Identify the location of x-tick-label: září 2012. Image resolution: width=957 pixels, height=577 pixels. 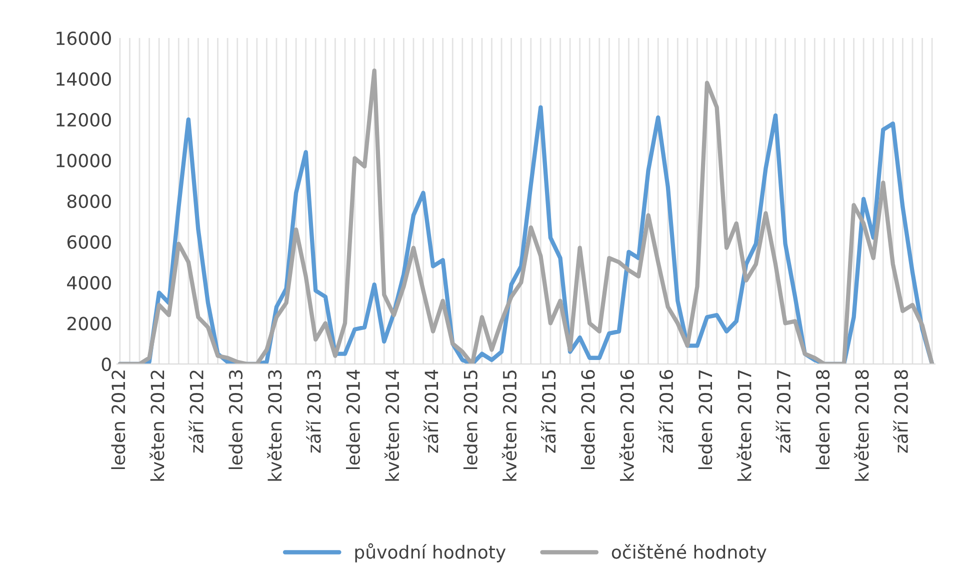
(196, 411).